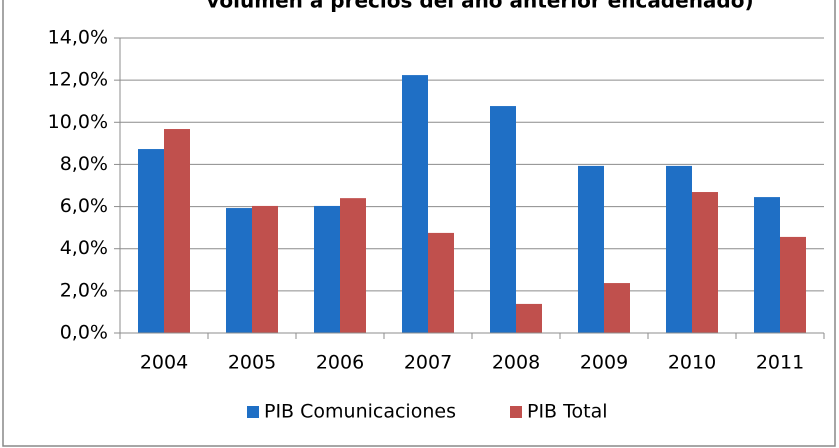 This screenshot has width=839, height=448. Describe the element at coordinates (164, 363) in the screenshot. I see `x-tick-label: 2004` at that location.